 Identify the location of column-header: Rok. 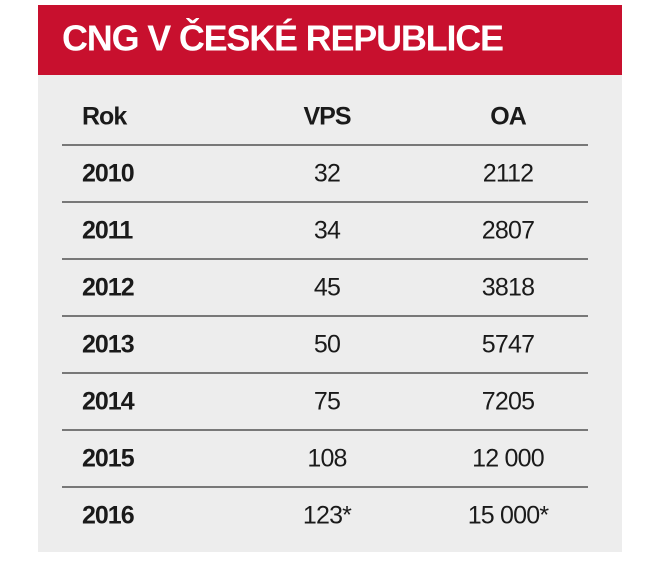
(104, 117).